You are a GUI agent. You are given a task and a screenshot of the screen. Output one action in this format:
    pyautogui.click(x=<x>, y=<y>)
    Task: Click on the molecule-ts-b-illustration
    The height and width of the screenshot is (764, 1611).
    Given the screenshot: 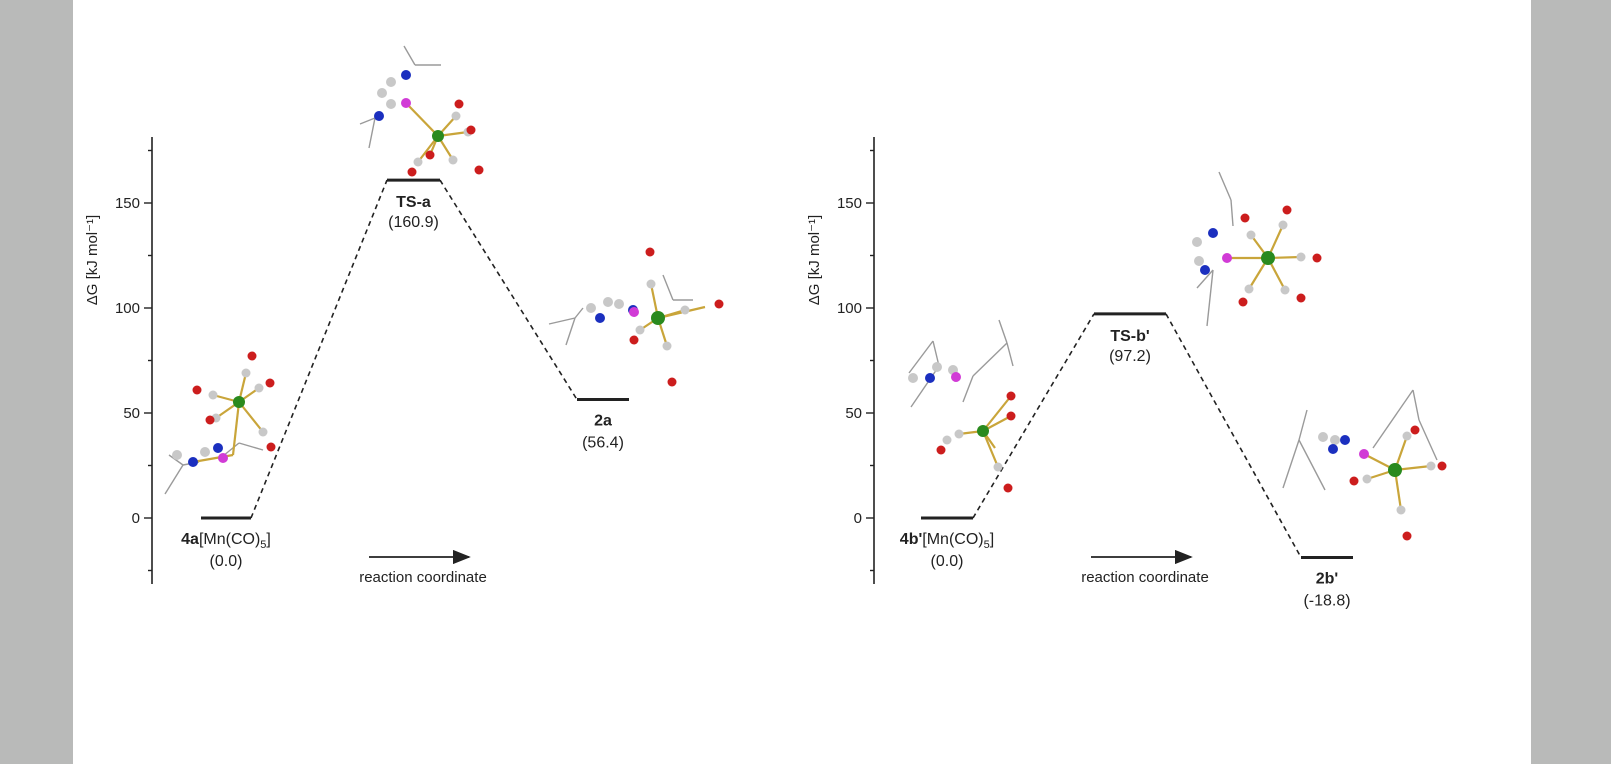 What is the action you would take?
    pyautogui.click(x=1257, y=249)
    